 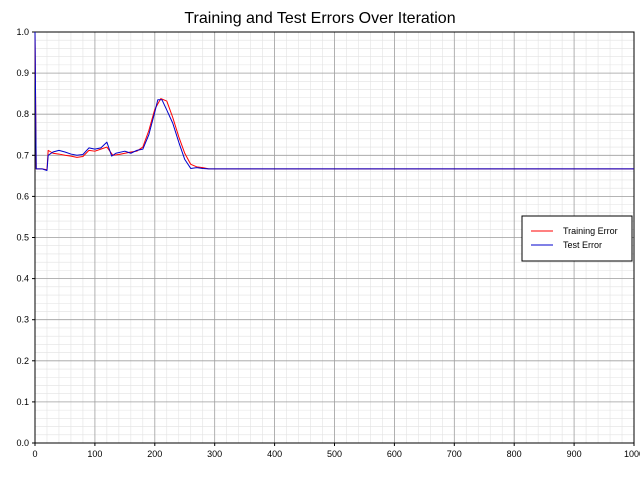 I want to click on y-tick-label: 0.4, so click(x=22, y=279).